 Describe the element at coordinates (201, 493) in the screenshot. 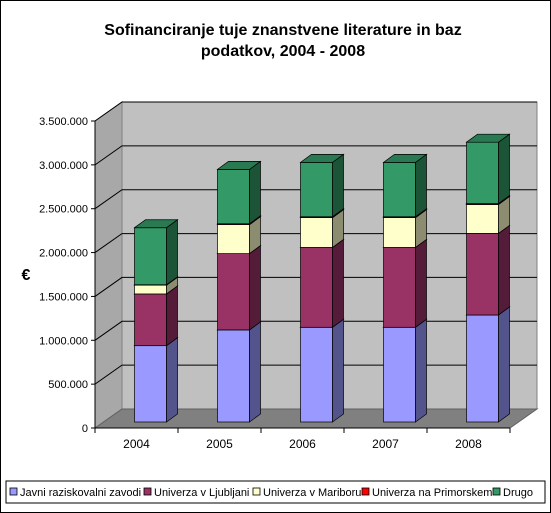

I see `legend-label: Univerza v Ljubljani` at that location.